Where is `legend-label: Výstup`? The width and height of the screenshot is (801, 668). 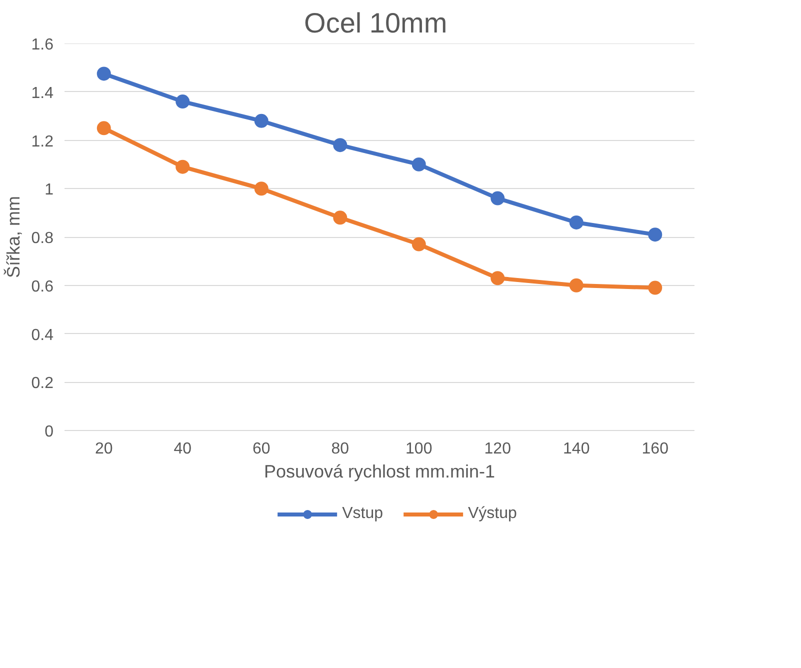 legend-label: Výstup is located at coordinates (492, 514).